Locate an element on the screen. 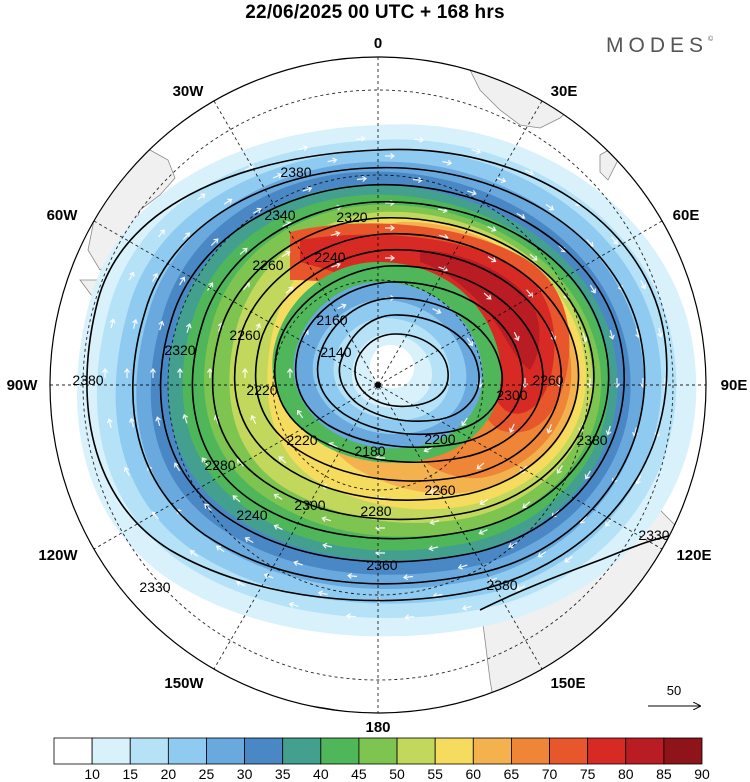 This screenshot has width=750, height=782. lon-label-30e: 30E is located at coordinates (564, 91).